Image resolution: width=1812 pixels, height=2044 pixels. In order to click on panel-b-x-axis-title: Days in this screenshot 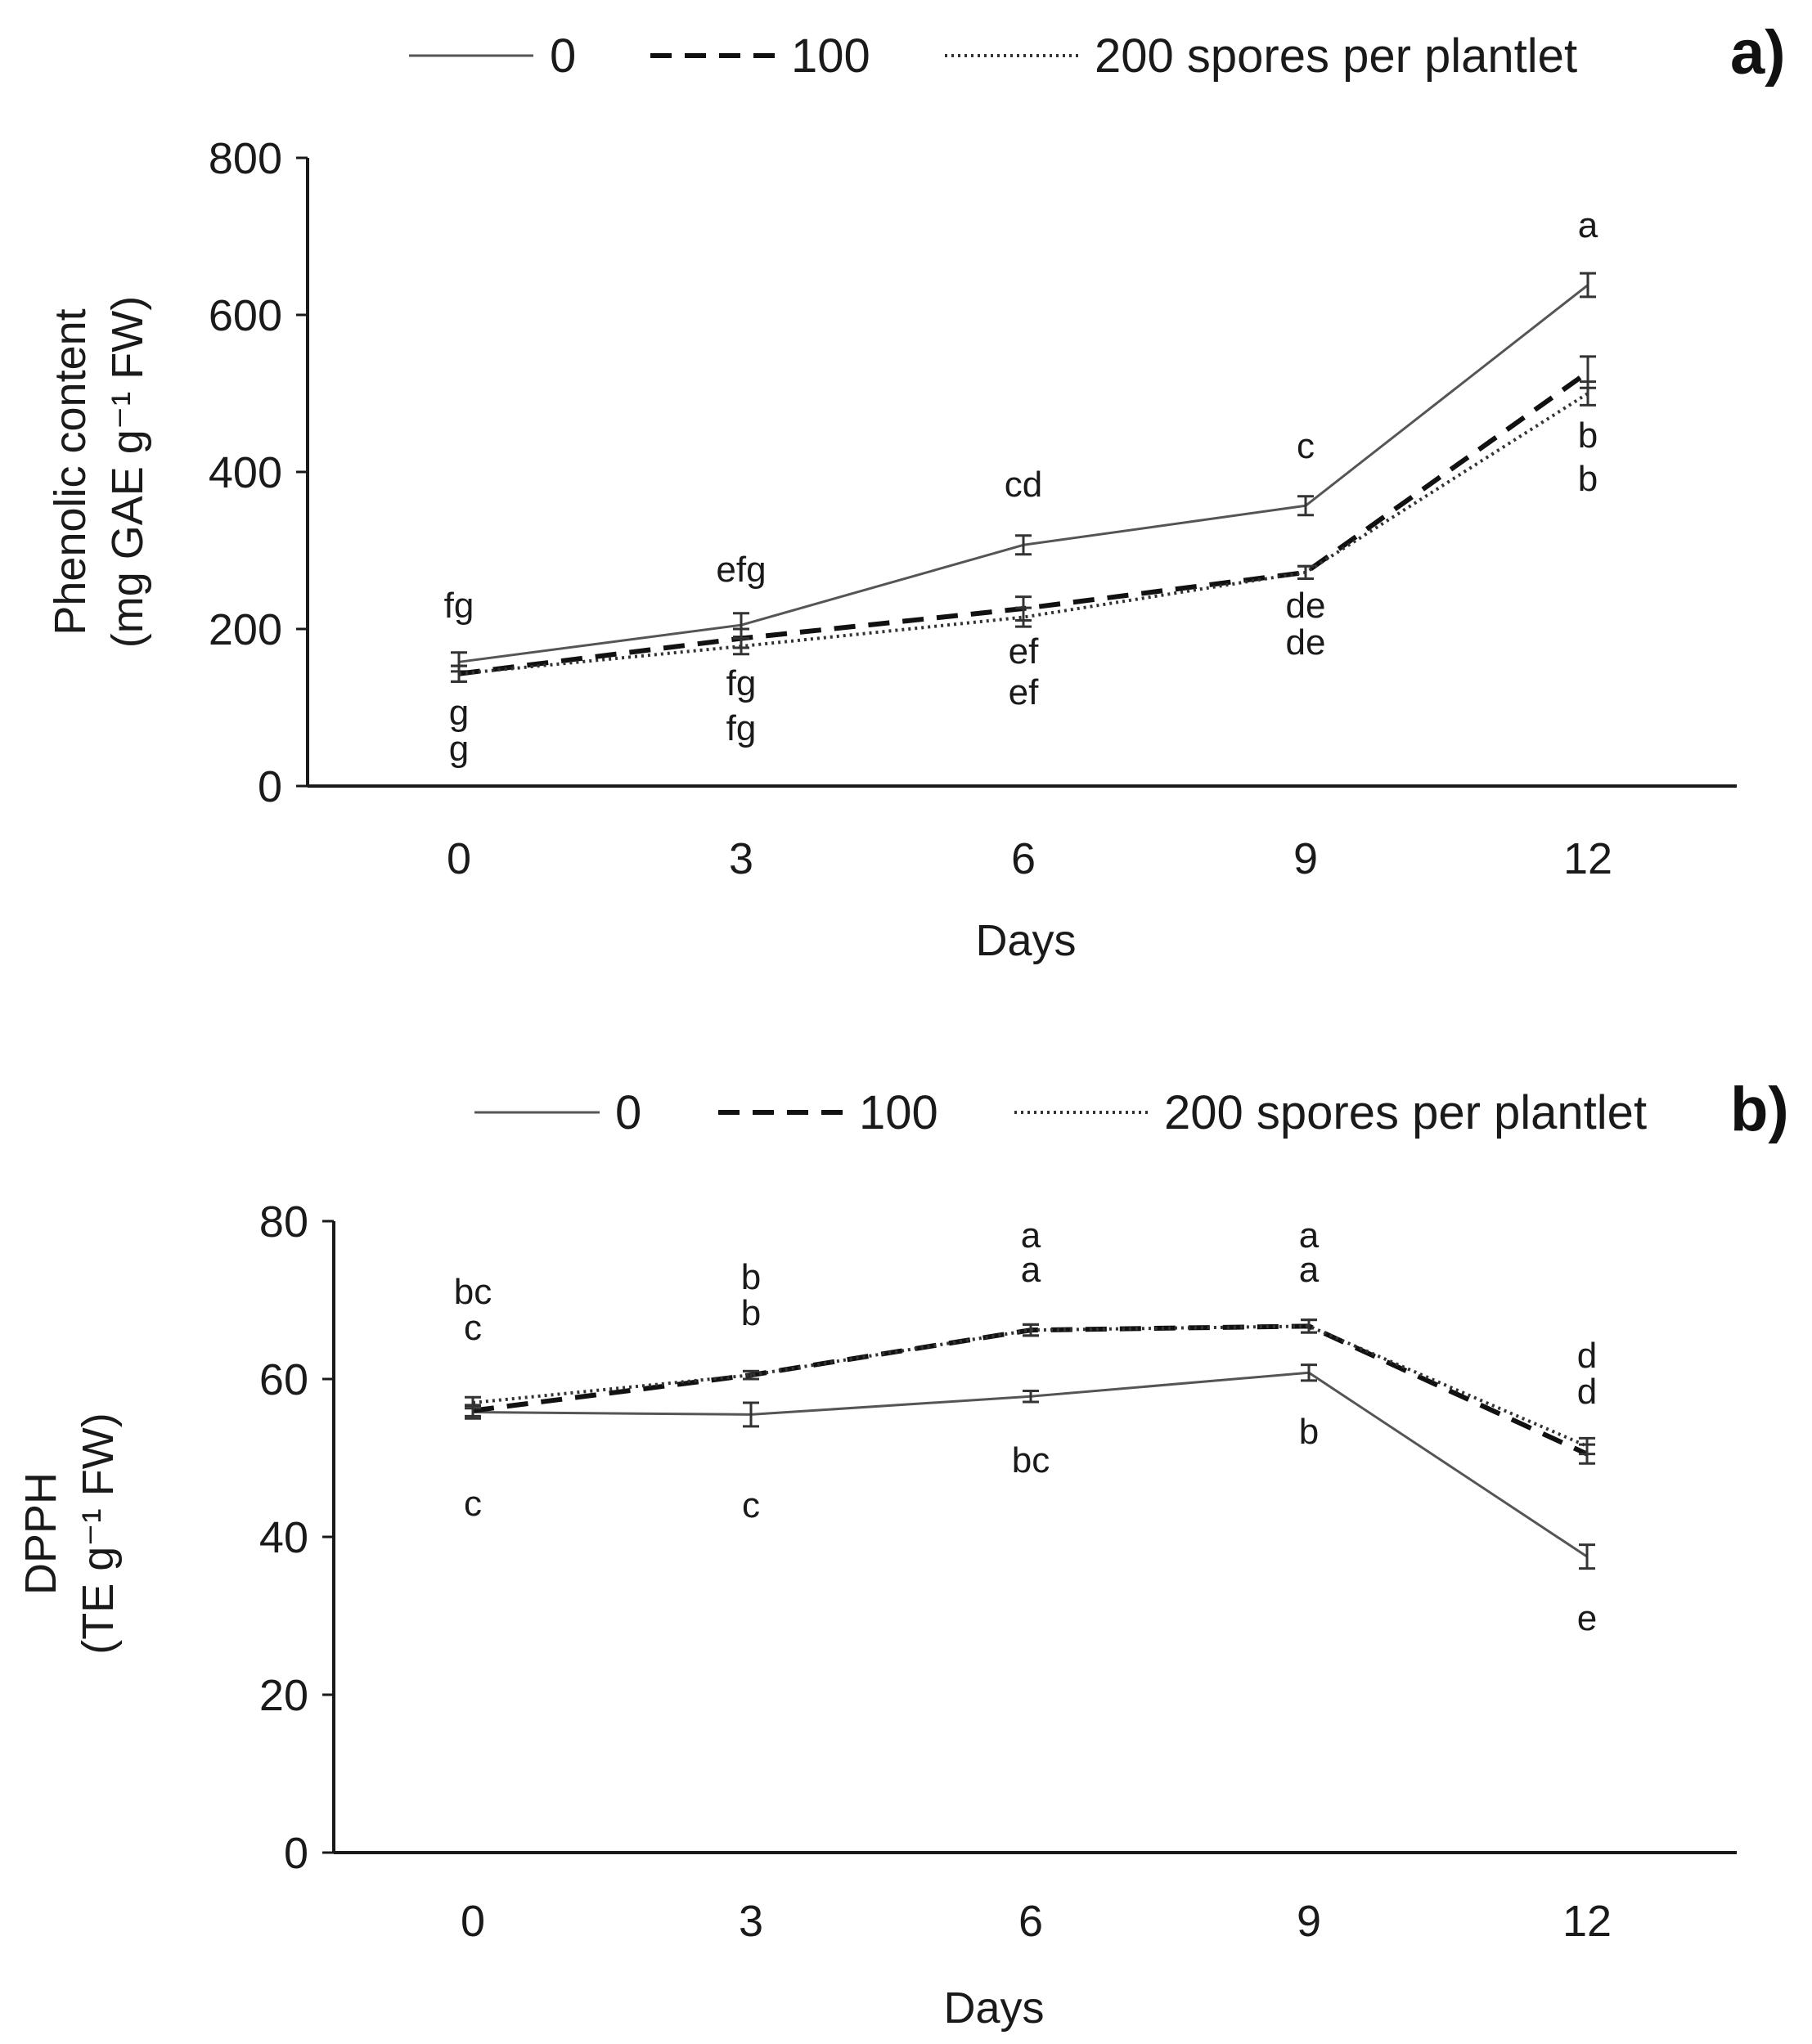, I will do `click(993, 2008)`.